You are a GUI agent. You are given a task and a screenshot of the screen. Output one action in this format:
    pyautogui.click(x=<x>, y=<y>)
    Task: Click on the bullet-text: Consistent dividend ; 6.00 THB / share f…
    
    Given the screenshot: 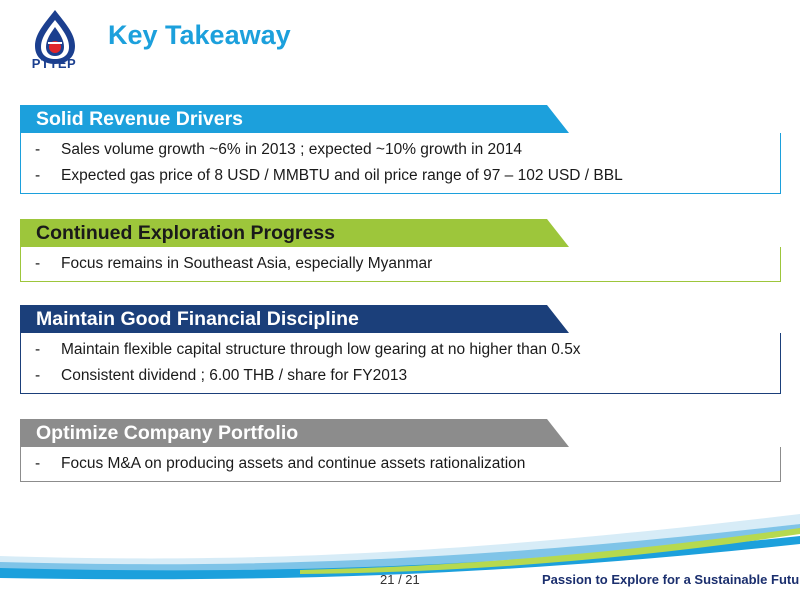 What is the action you would take?
    pyautogui.click(x=234, y=375)
    